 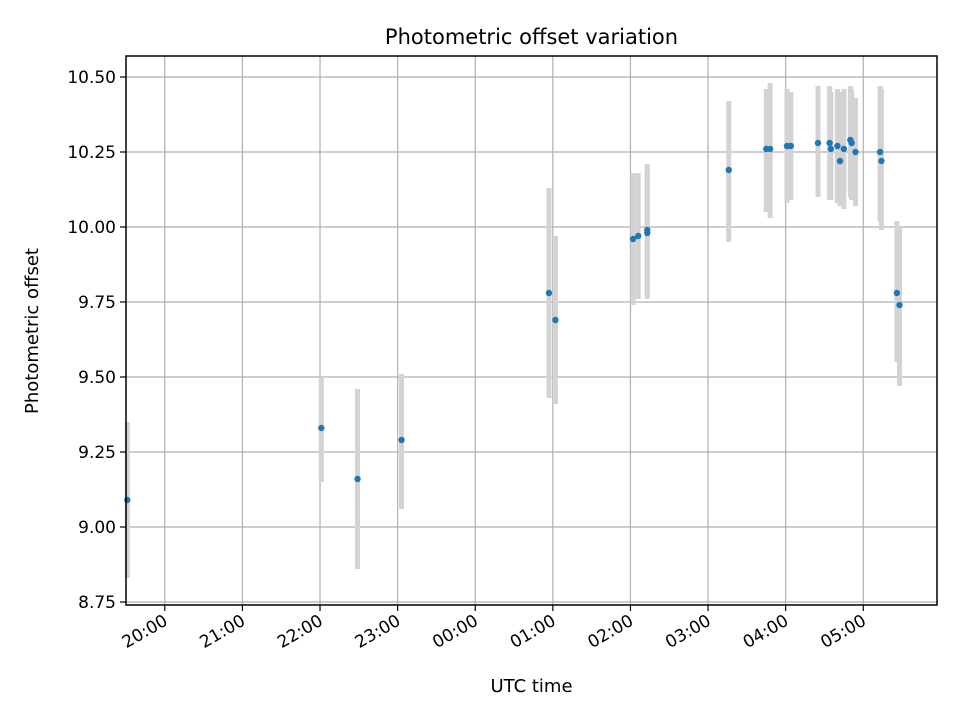 What do you see at coordinates (91, 78) in the screenshot?
I see `y-tick-label: 10.50` at bounding box center [91, 78].